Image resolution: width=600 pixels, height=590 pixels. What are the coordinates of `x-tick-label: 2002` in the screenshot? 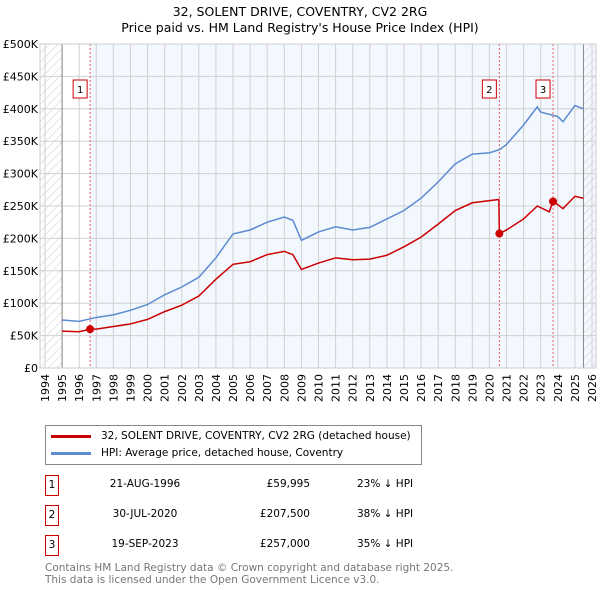 It's located at (182, 388).